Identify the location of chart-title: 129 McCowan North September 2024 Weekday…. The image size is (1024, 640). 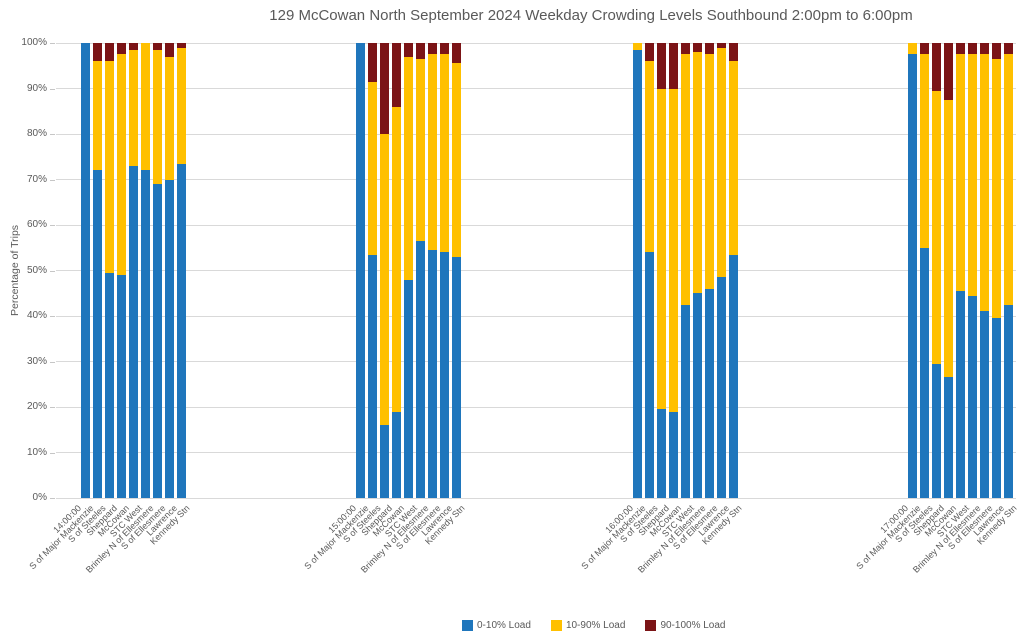
(591, 15).